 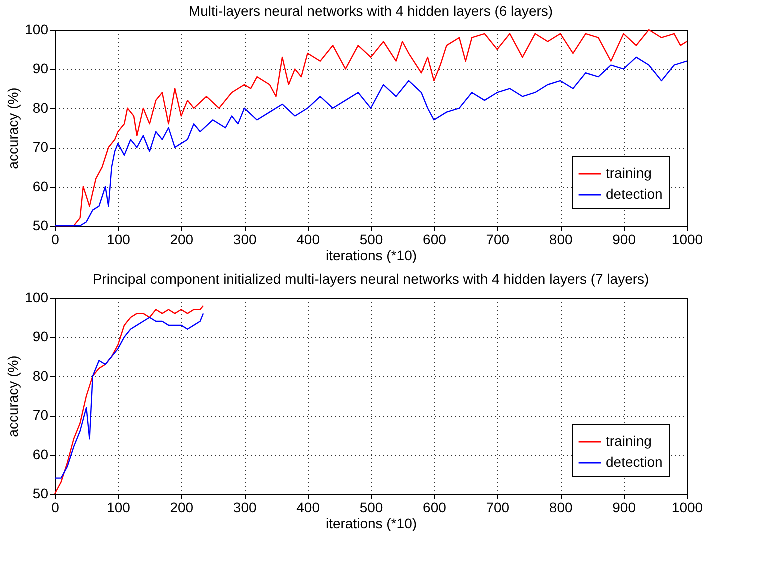 What do you see at coordinates (371, 279) in the screenshot?
I see `chart-title: Principal component initialized multi-layers neural networks with 4 hidden layers (7 layers)` at bounding box center [371, 279].